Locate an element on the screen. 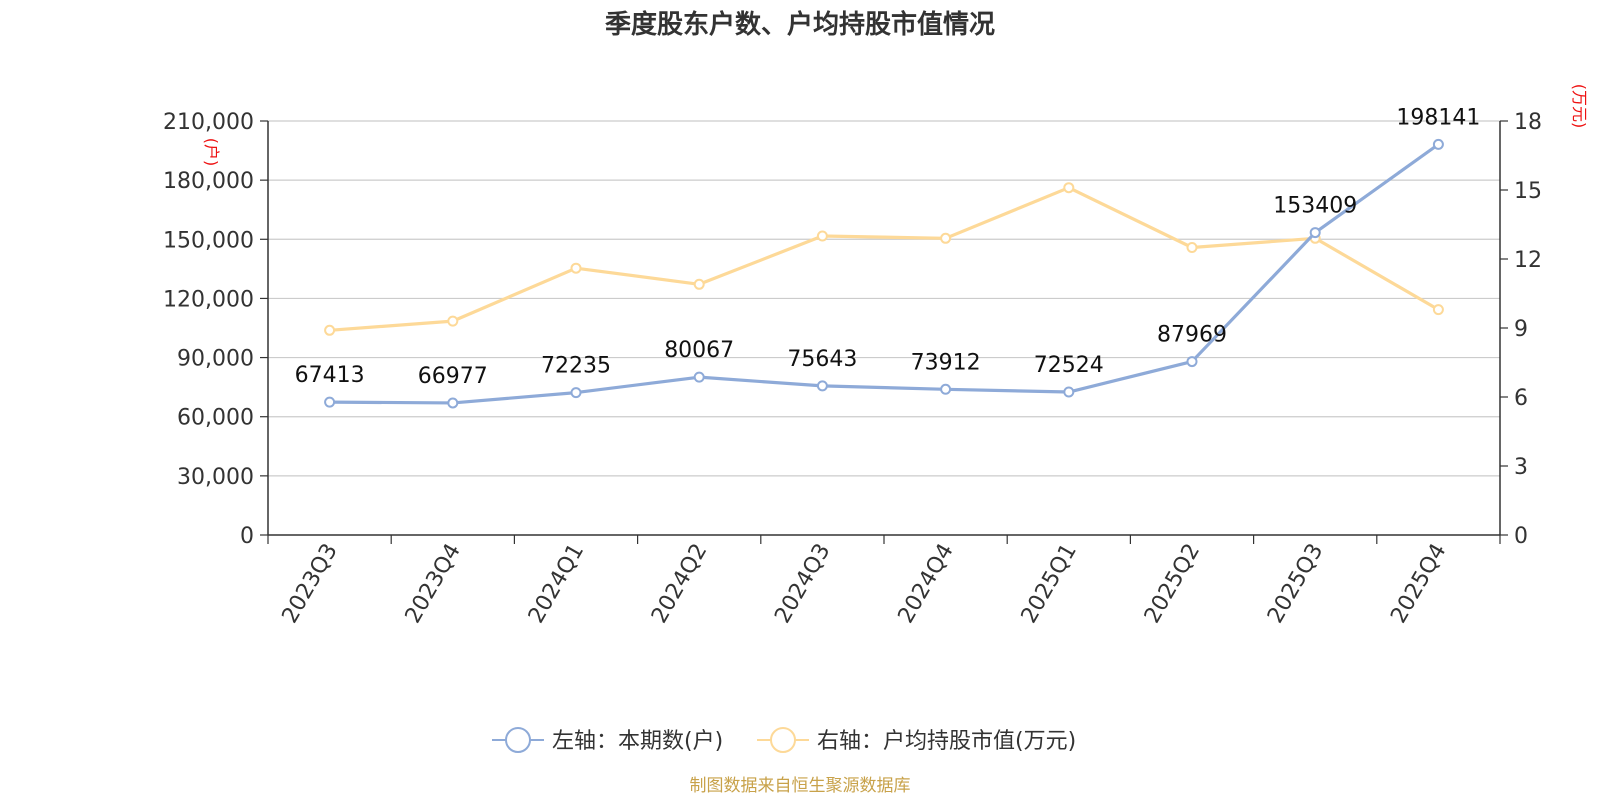 This screenshot has width=1600, height=800. right-tick-label: 6 is located at coordinates (1521, 398).